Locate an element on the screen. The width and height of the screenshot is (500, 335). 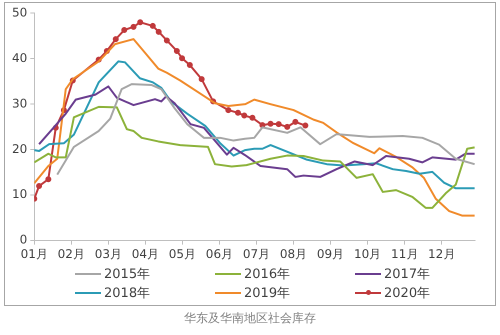
x-tick-label: 12月 is located at coordinates (442, 253).